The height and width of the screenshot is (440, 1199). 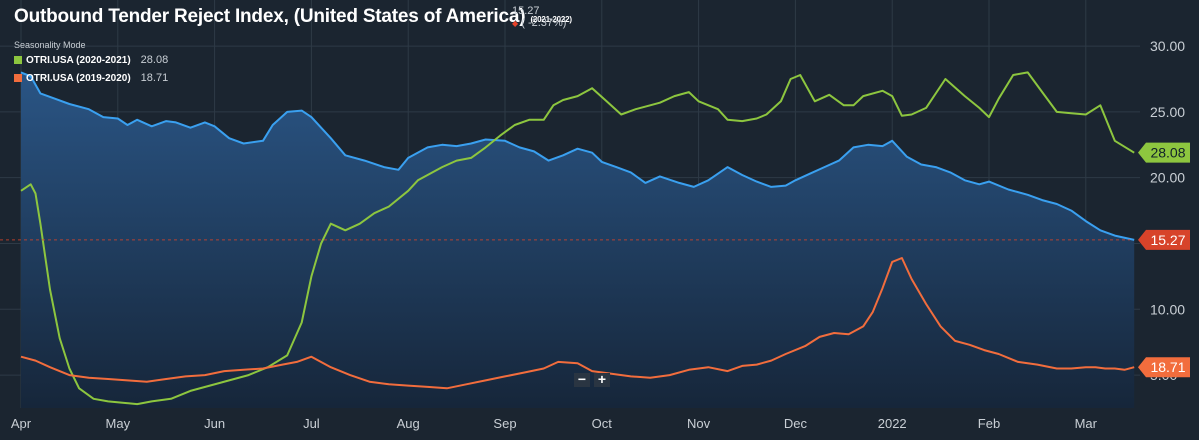 I want to click on marker-value: 18.71, so click(x=1167, y=367).